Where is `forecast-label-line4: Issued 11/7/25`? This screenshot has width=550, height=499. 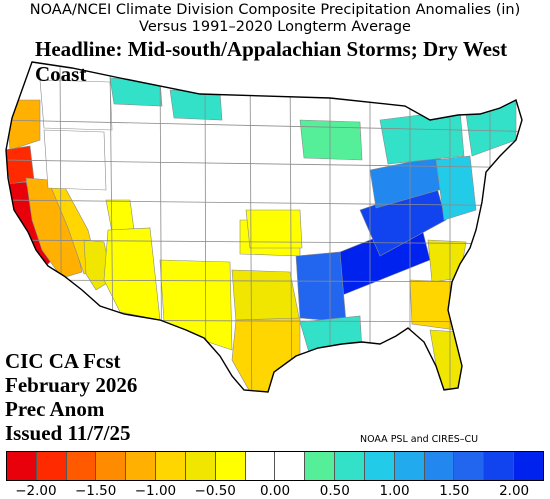
forecast-label-line4: Issued 11/7/25 is located at coordinates (68, 433).